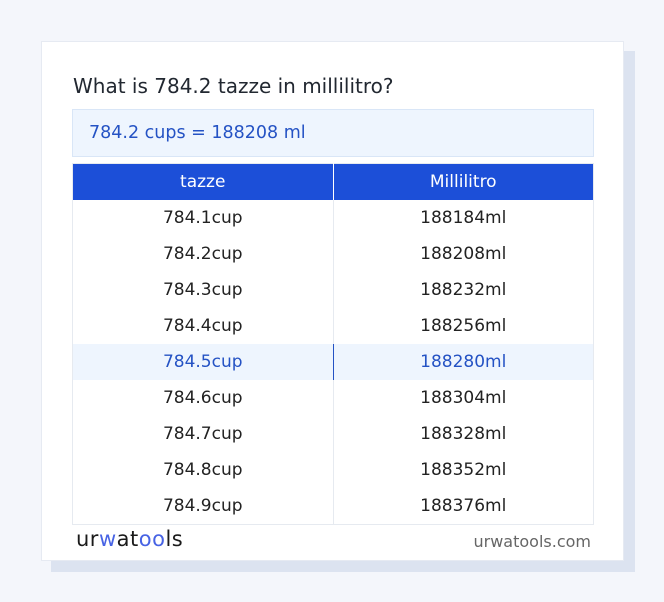 The width and height of the screenshot is (664, 602). Describe the element at coordinates (203, 470) in the screenshot. I see `cell-cups: 784.8cup` at that location.